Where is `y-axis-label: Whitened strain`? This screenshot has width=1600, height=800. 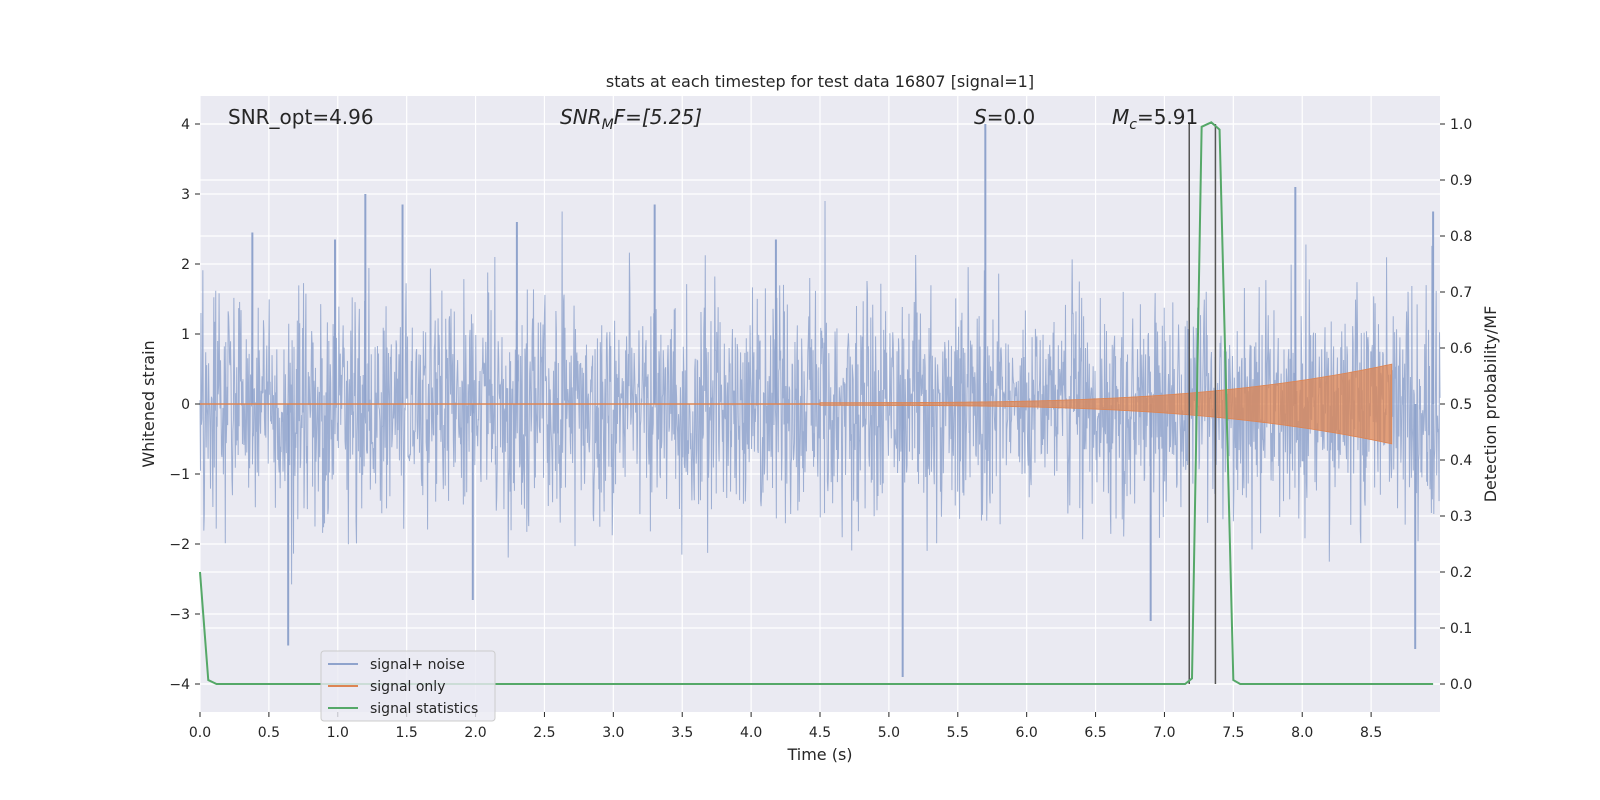 y-axis-label: Whitened strain is located at coordinates (148, 403).